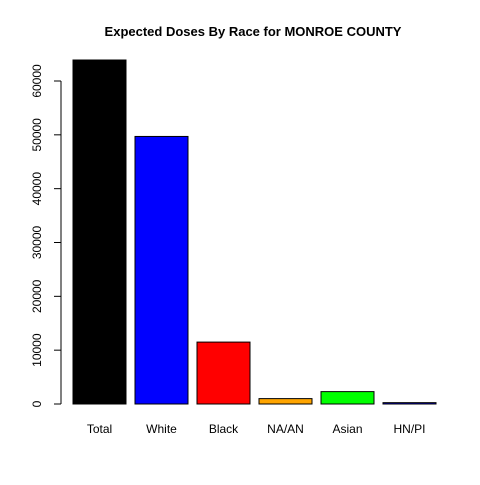 The height and width of the screenshot is (485, 480). I want to click on y-tick-label: 50000, so click(37, 135).